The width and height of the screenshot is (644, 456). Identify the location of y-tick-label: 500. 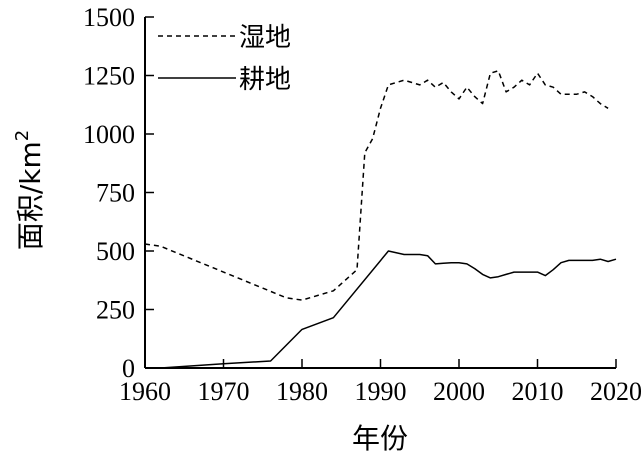
(115, 251).